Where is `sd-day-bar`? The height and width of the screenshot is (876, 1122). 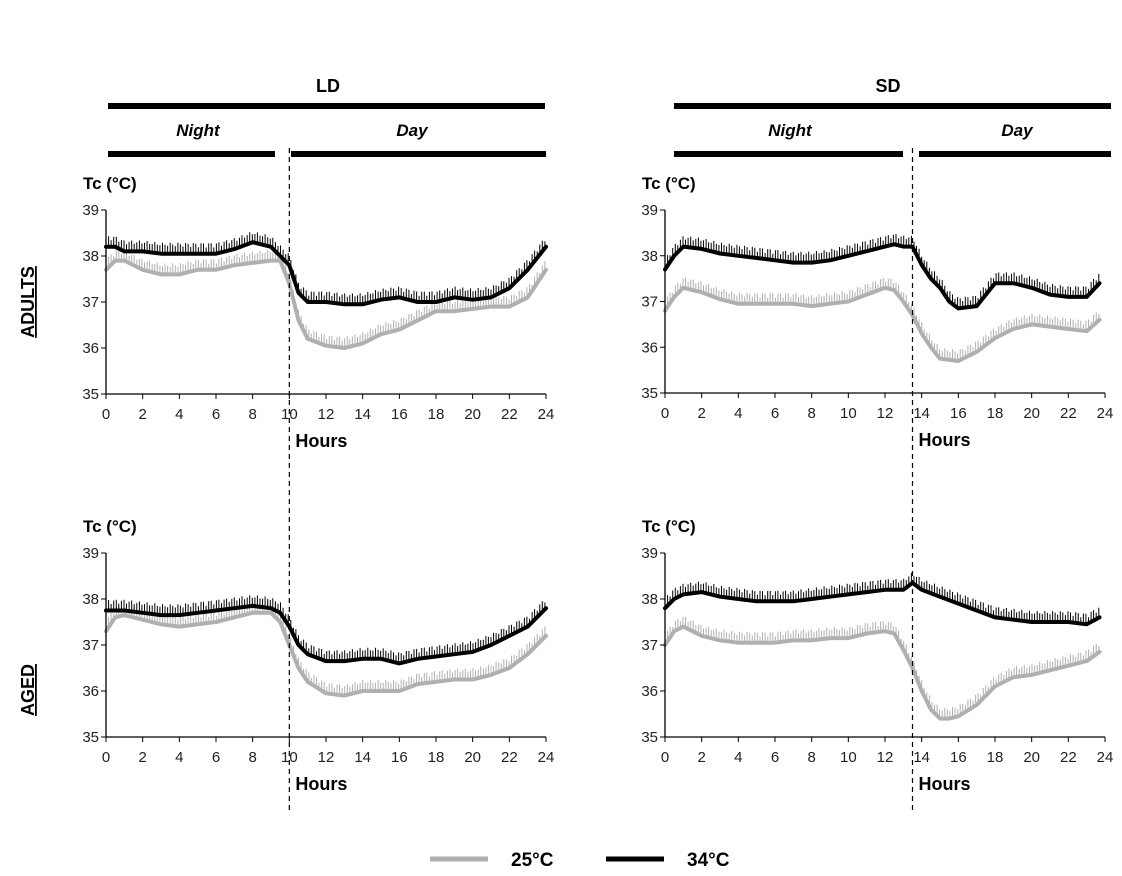
sd-day-bar is located at coordinates (1015, 154).